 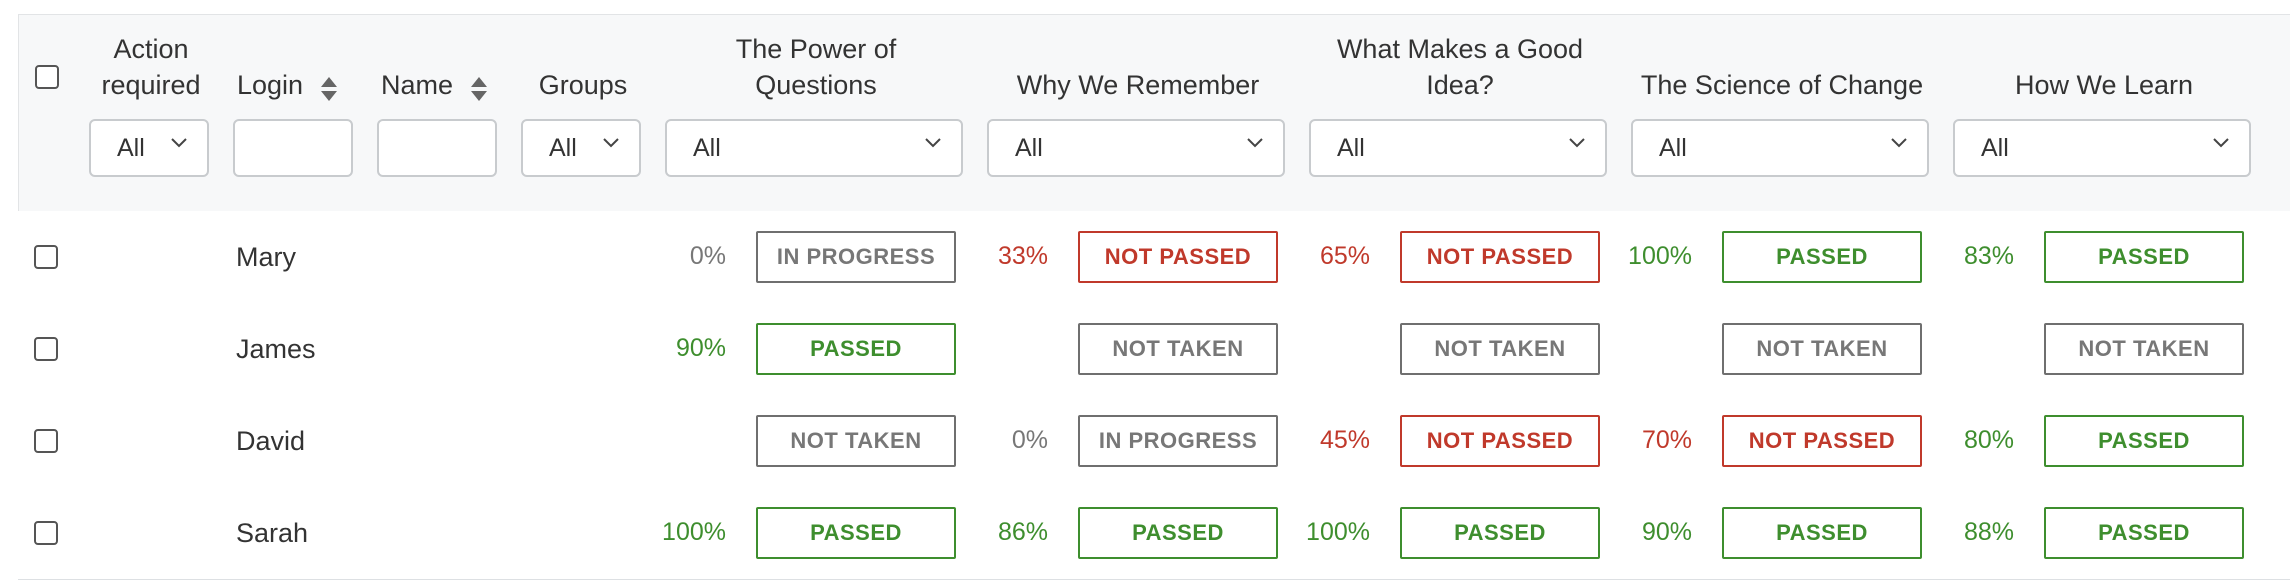 I want to click on row-login: Mary, so click(x=266, y=257).